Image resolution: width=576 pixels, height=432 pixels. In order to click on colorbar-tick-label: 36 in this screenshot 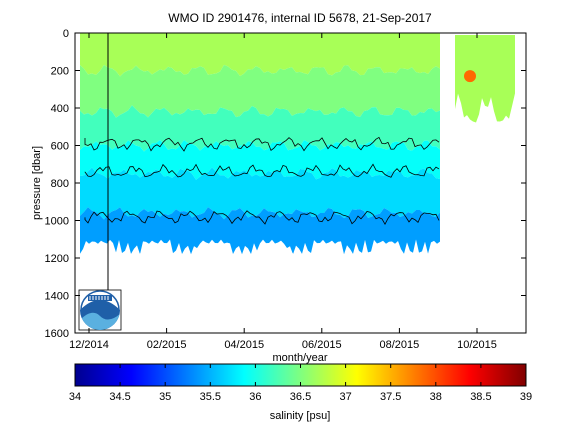, I will do `click(255, 397)`.